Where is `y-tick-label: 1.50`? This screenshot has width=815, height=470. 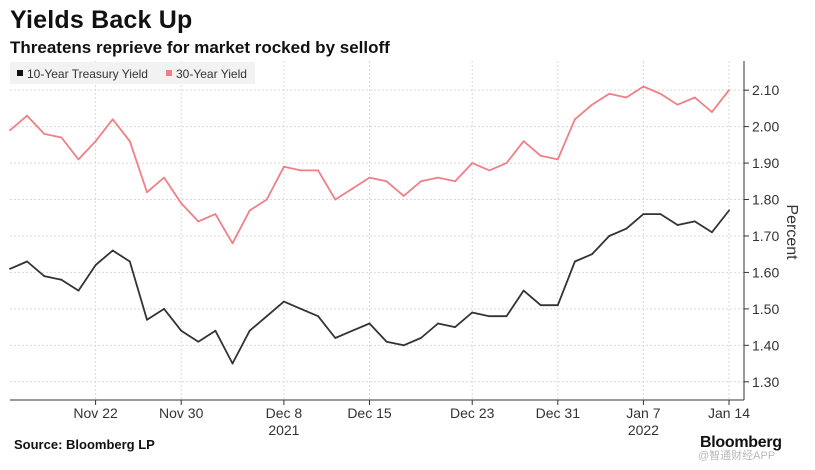
y-tick-label: 1.50 is located at coordinates (765, 309).